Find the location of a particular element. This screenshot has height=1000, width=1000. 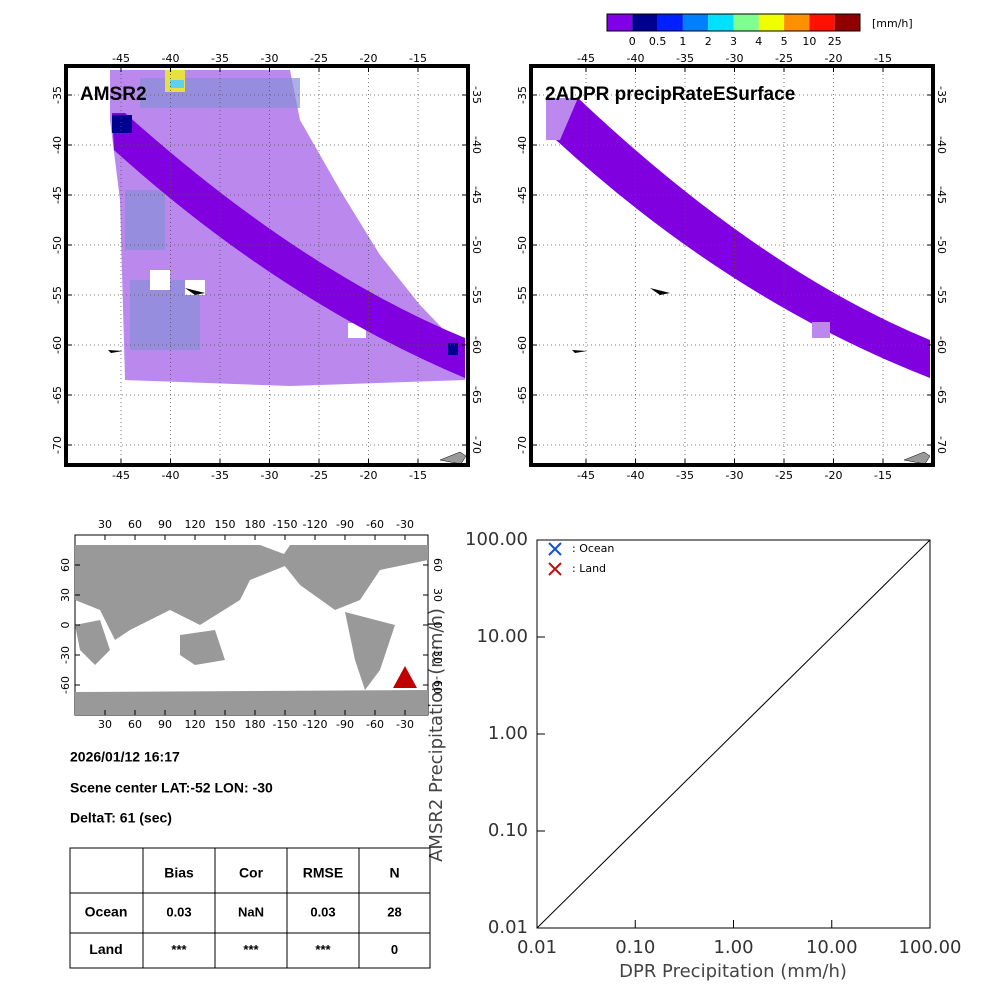

lon-tick-label: 150 is located at coordinates (225, 724).